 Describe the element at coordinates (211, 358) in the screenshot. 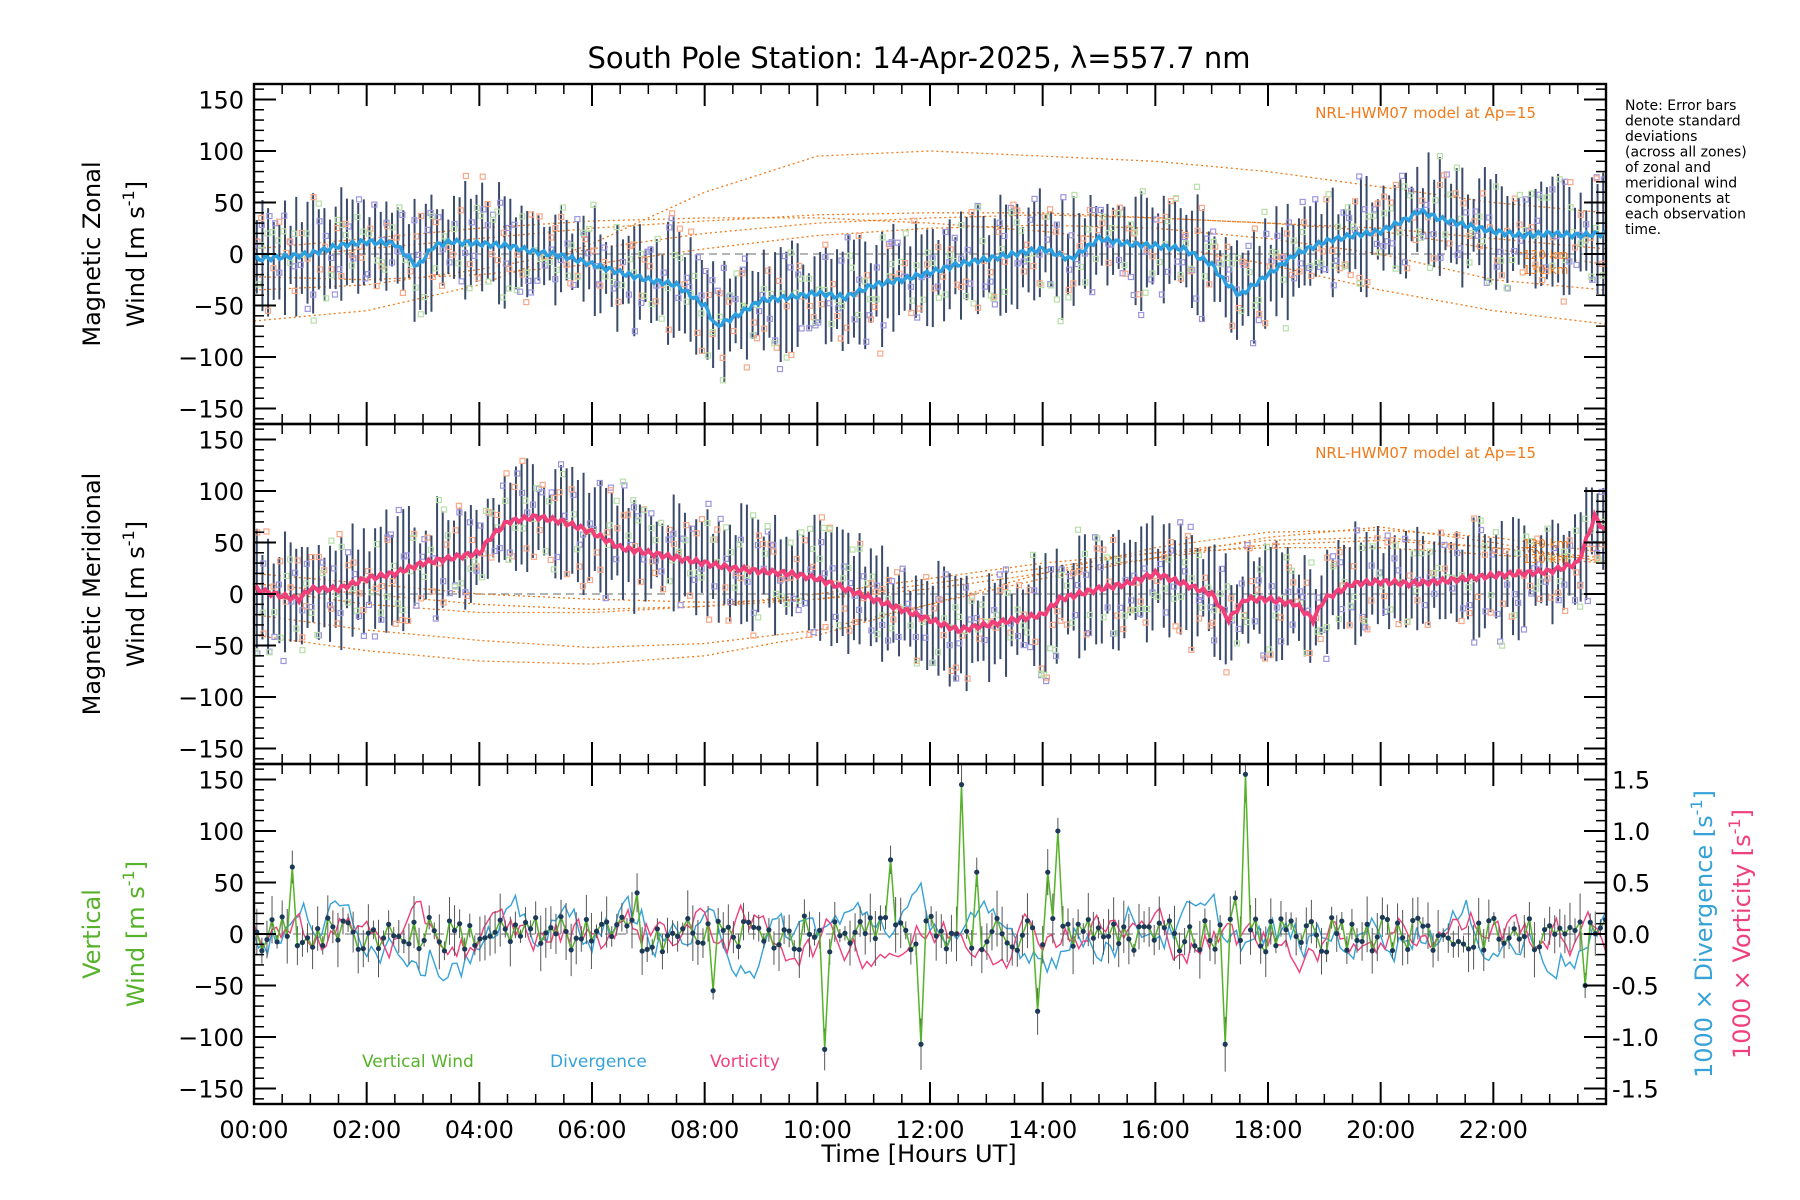

I see `y-tick-label: −100` at that location.